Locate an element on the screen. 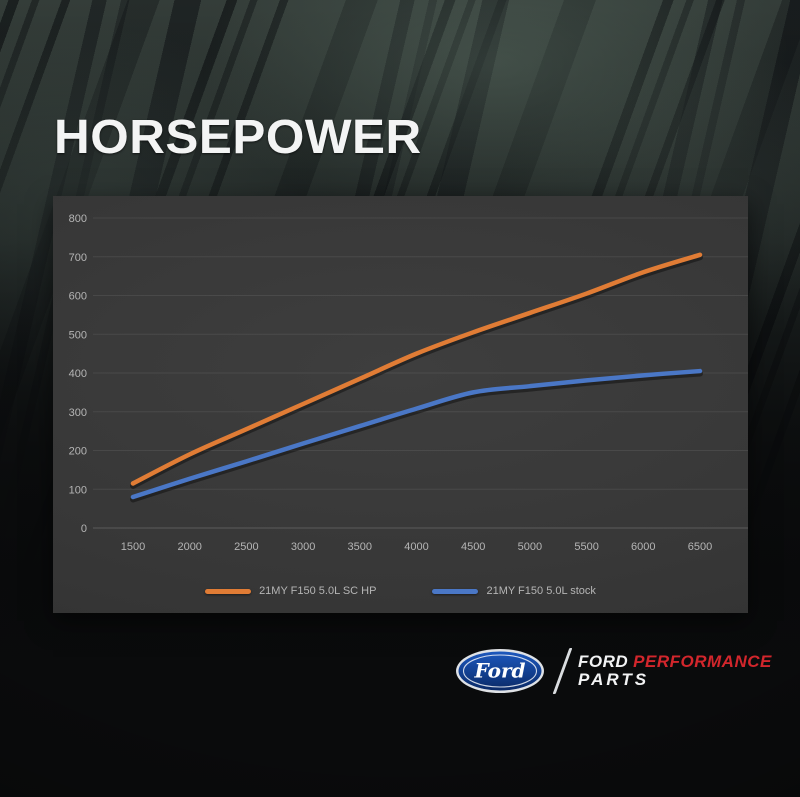 The height and width of the screenshot is (797, 800). wordmark-parts: PARTS is located at coordinates (614, 679).